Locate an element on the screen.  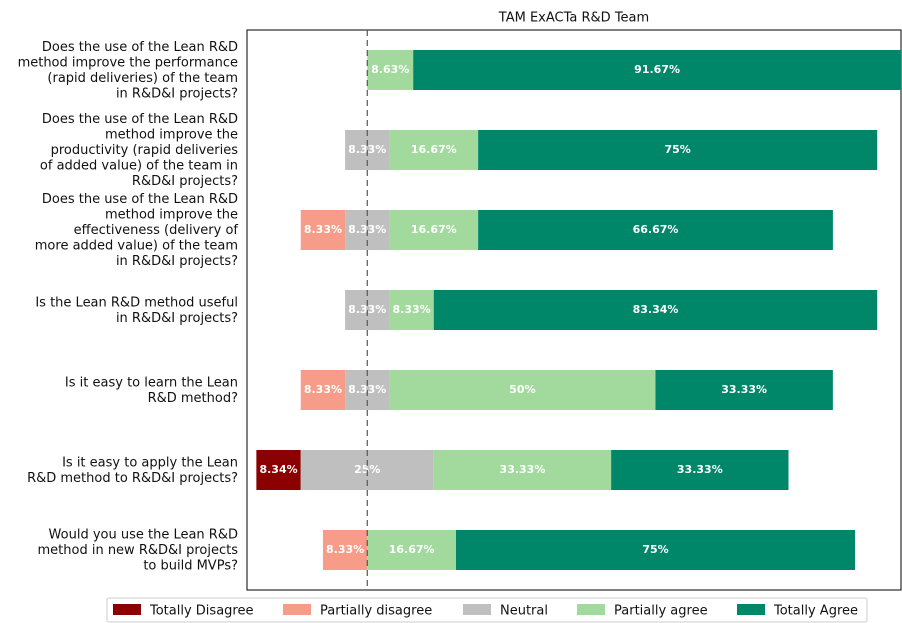
legend-label: Neutral is located at coordinates (524, 611).